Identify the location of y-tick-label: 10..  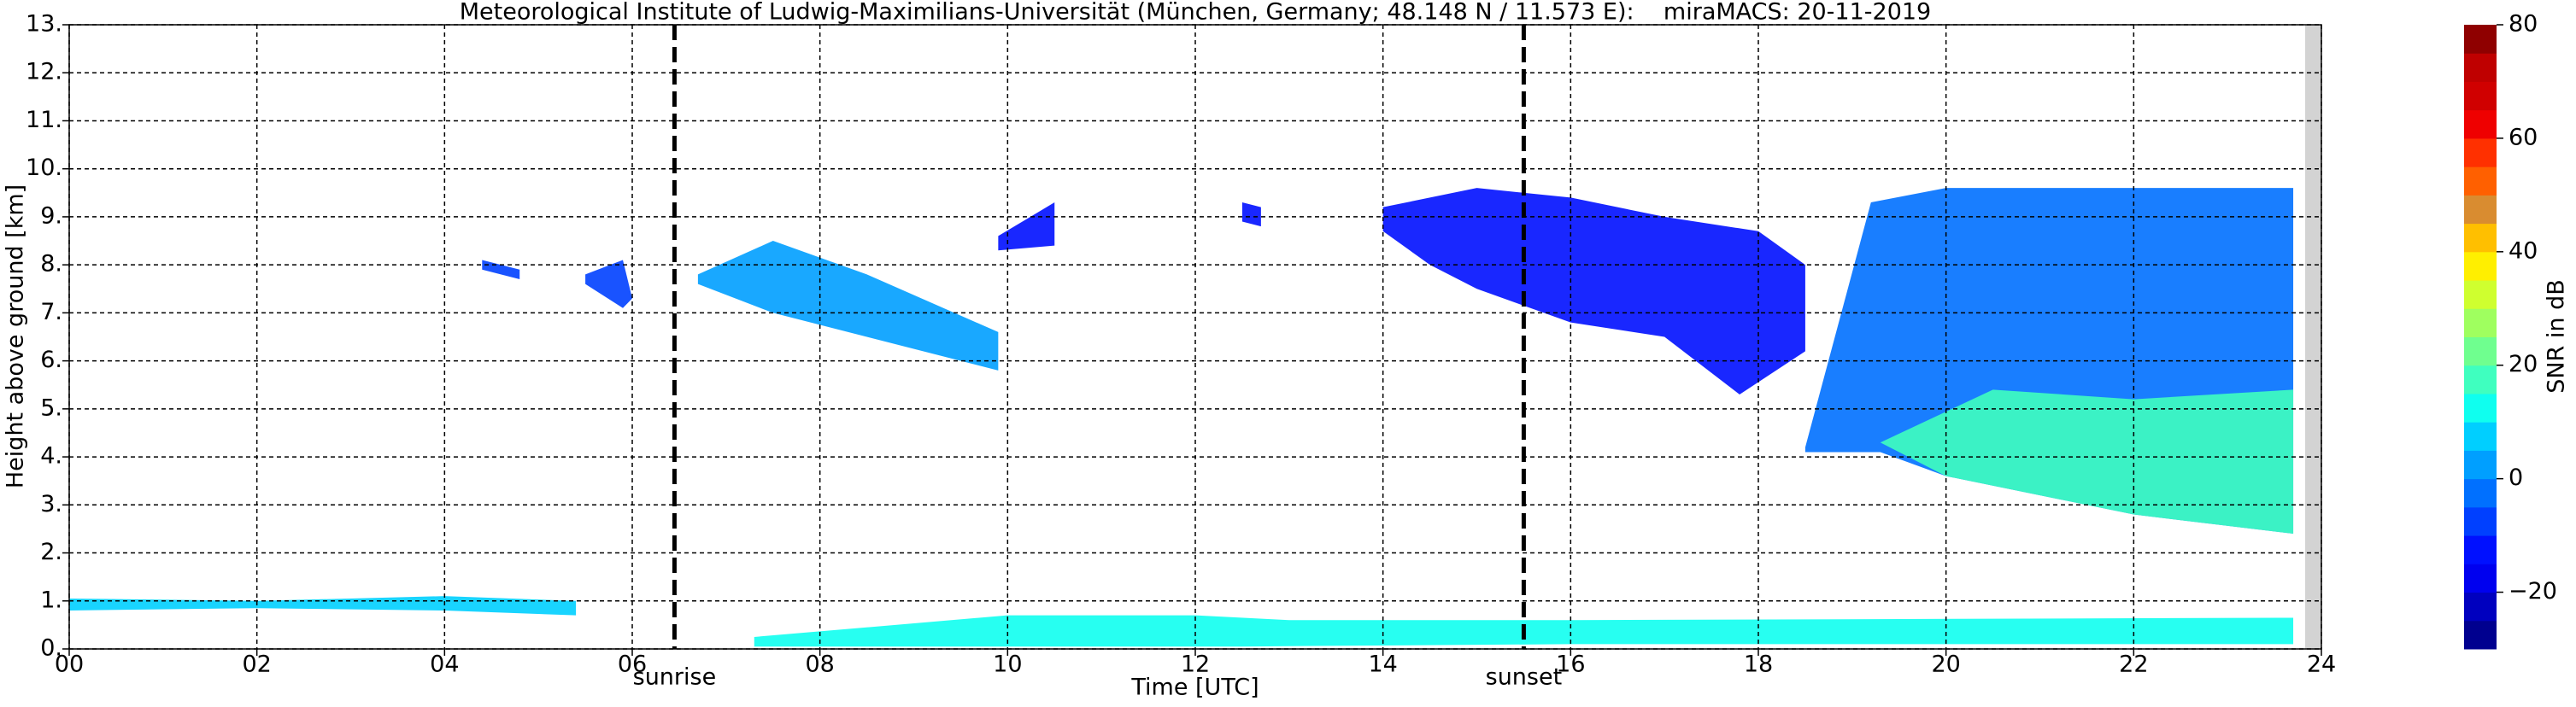
(44, 168).